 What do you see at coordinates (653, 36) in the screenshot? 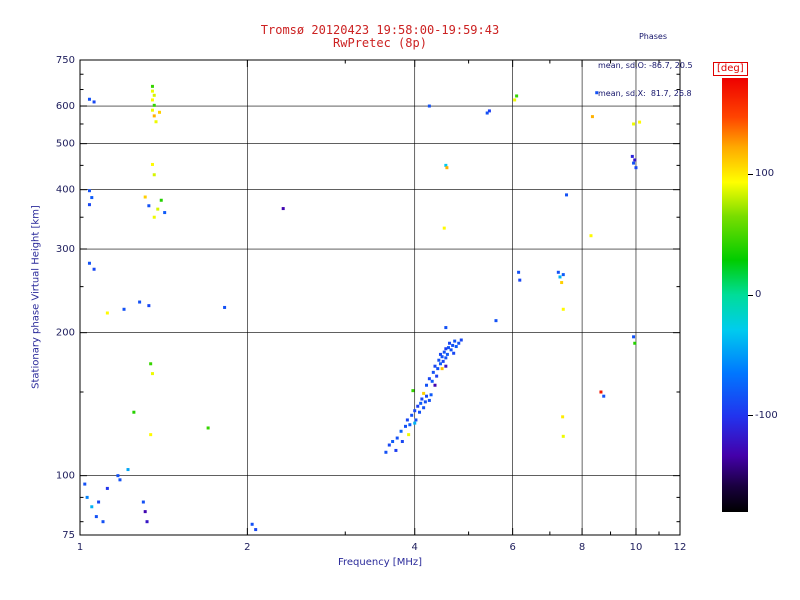
I see `phases-header: Phases` at bounding box center [653, 36].